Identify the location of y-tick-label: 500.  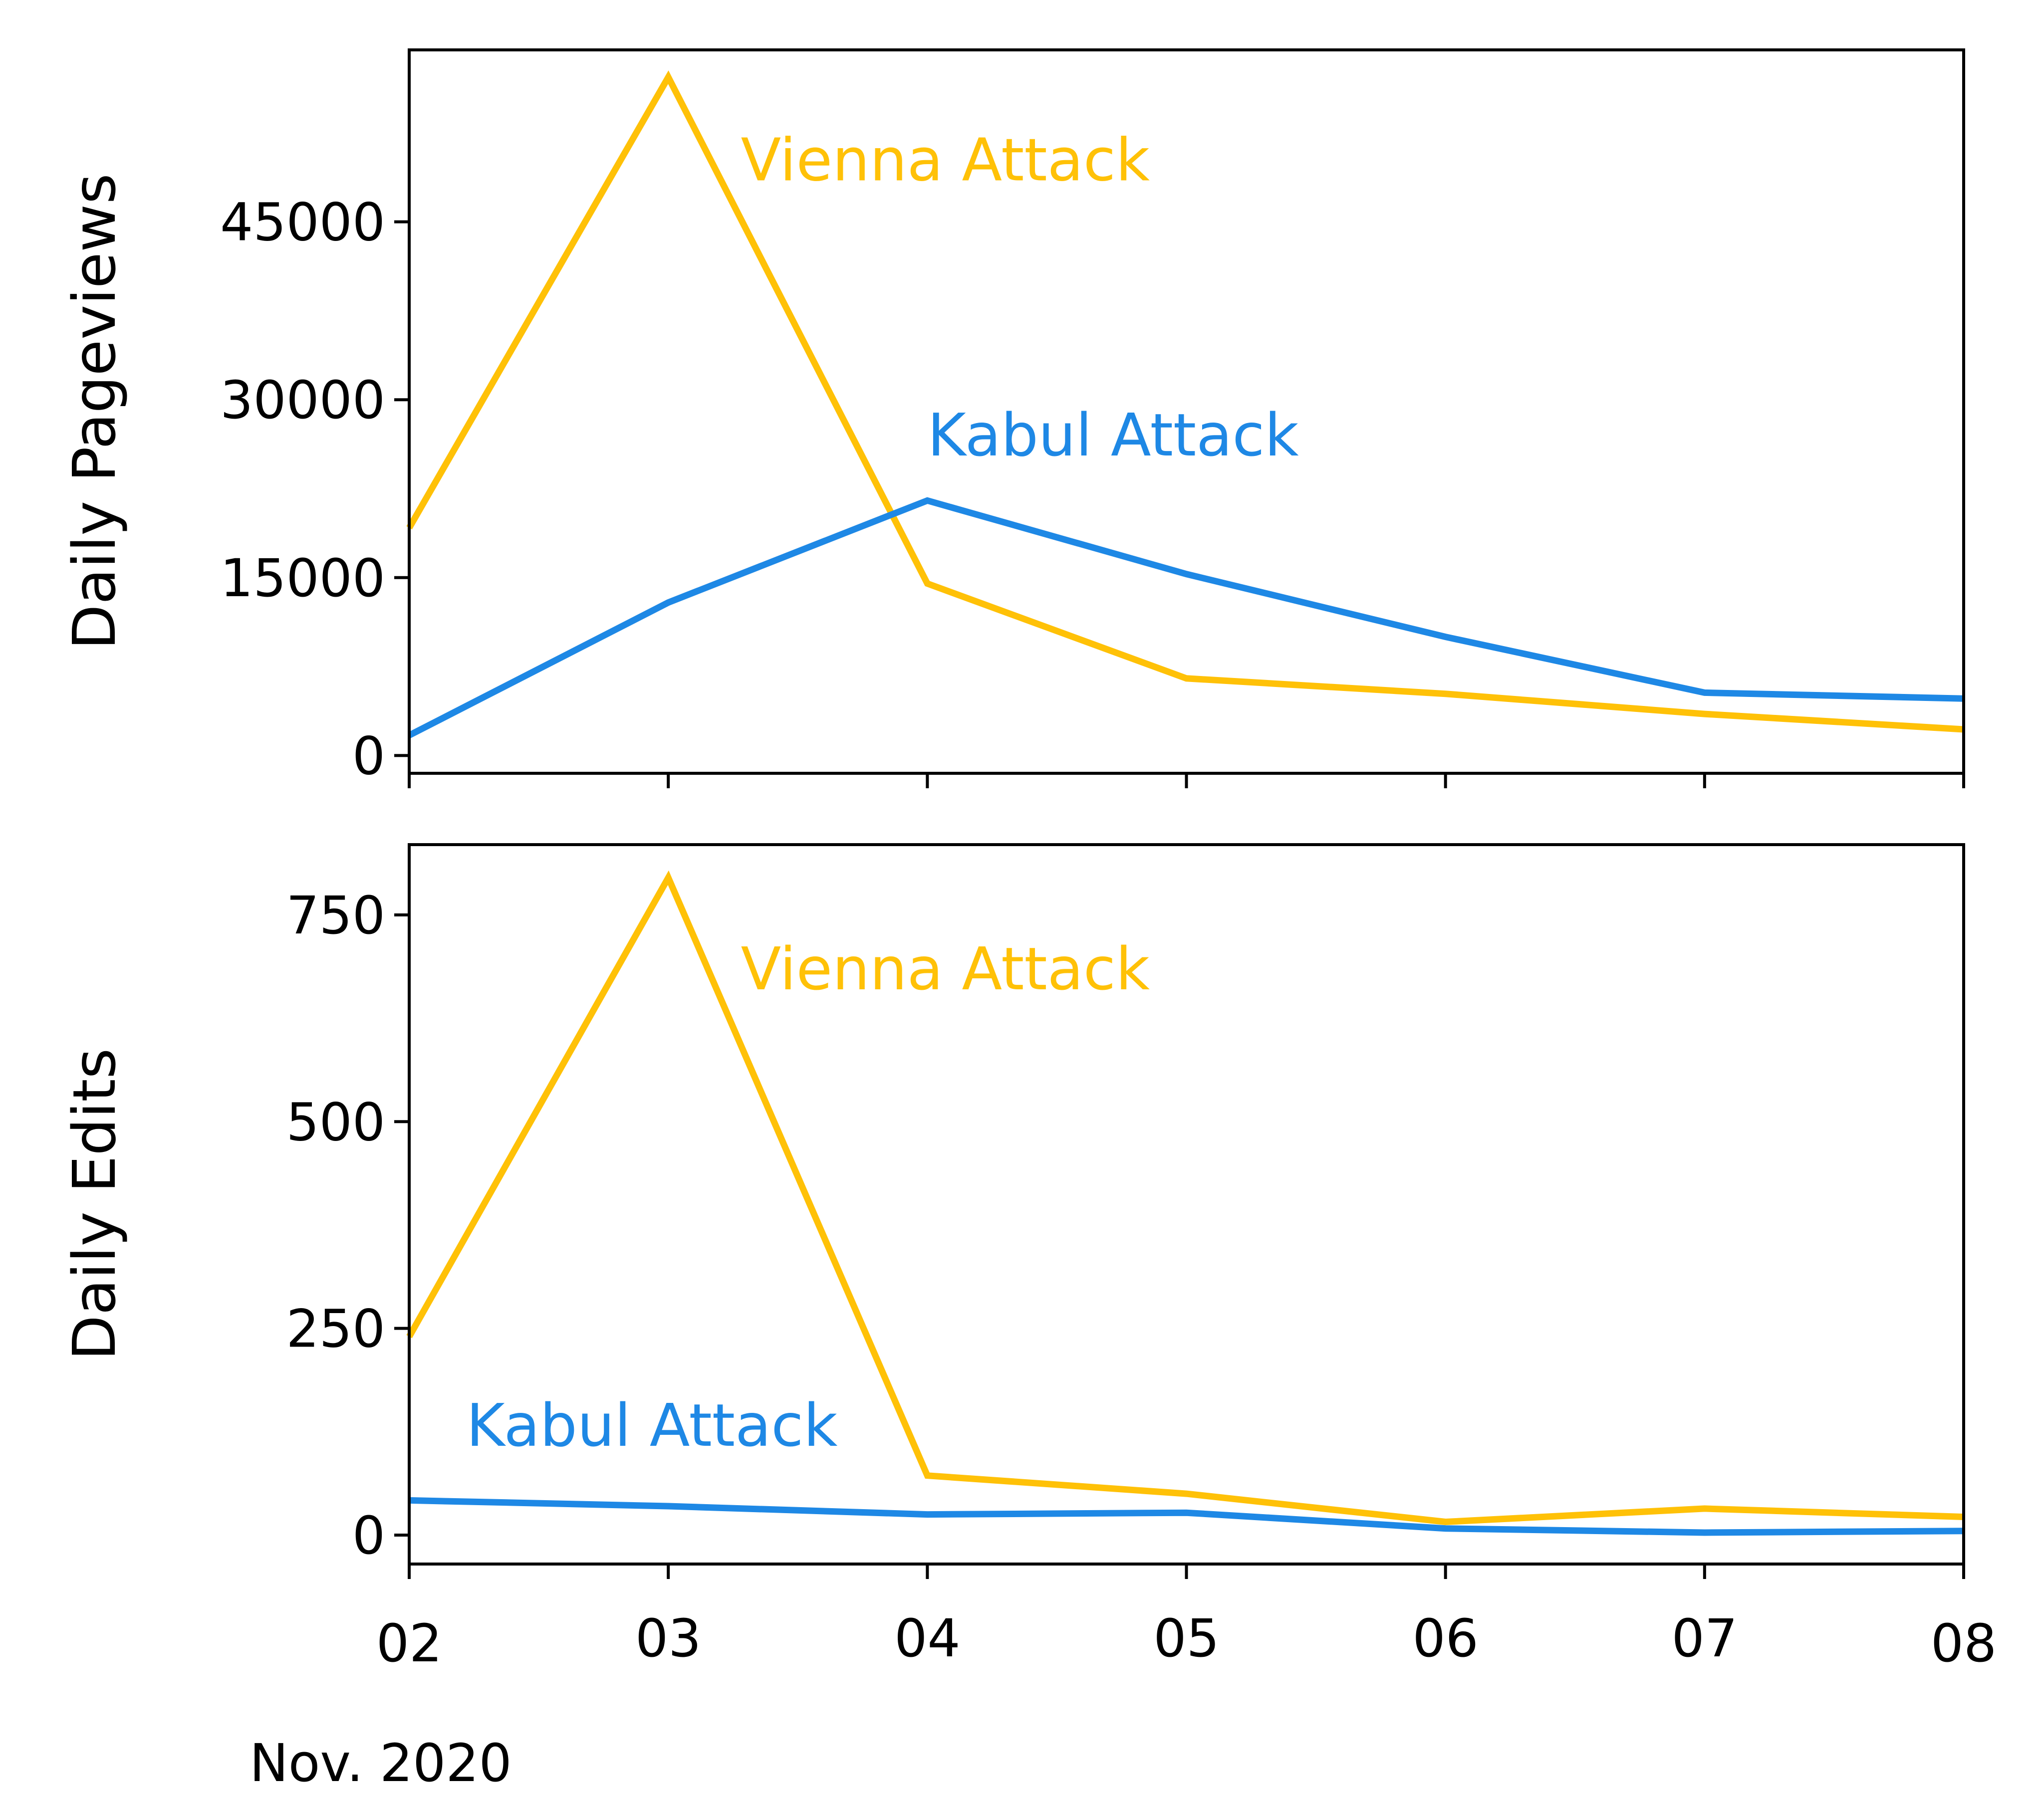
(335, 1122).